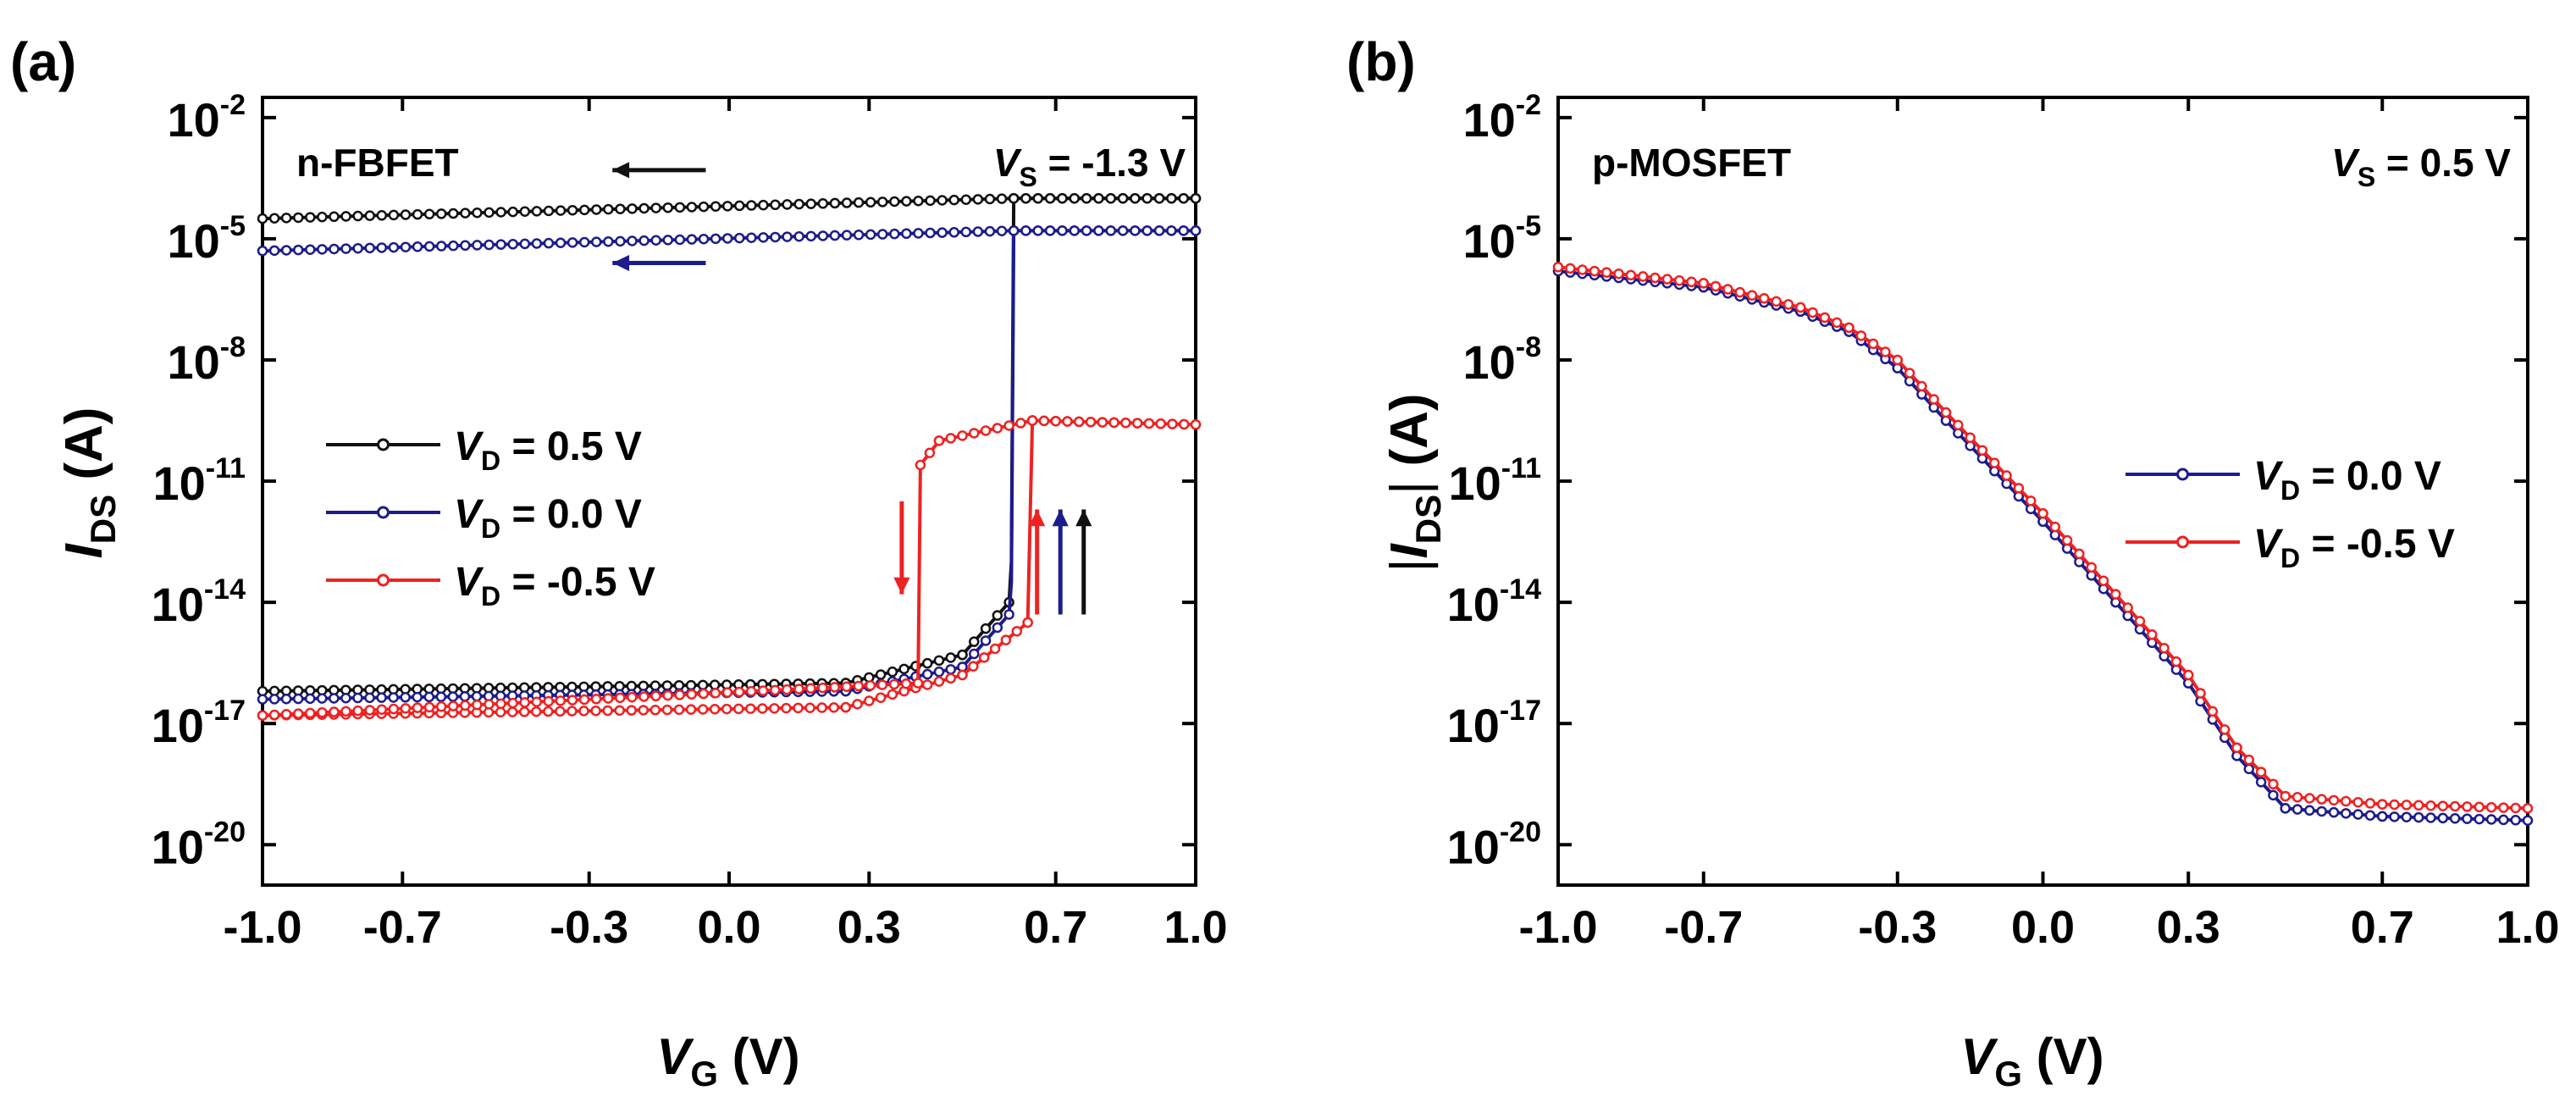 Image resolution: width=2576 pixels, height=1107 pixels. What do you see at coordinates (1008, 163) in the screenshot?
I see `condition-var: V` at bounding box center [1008, 163].